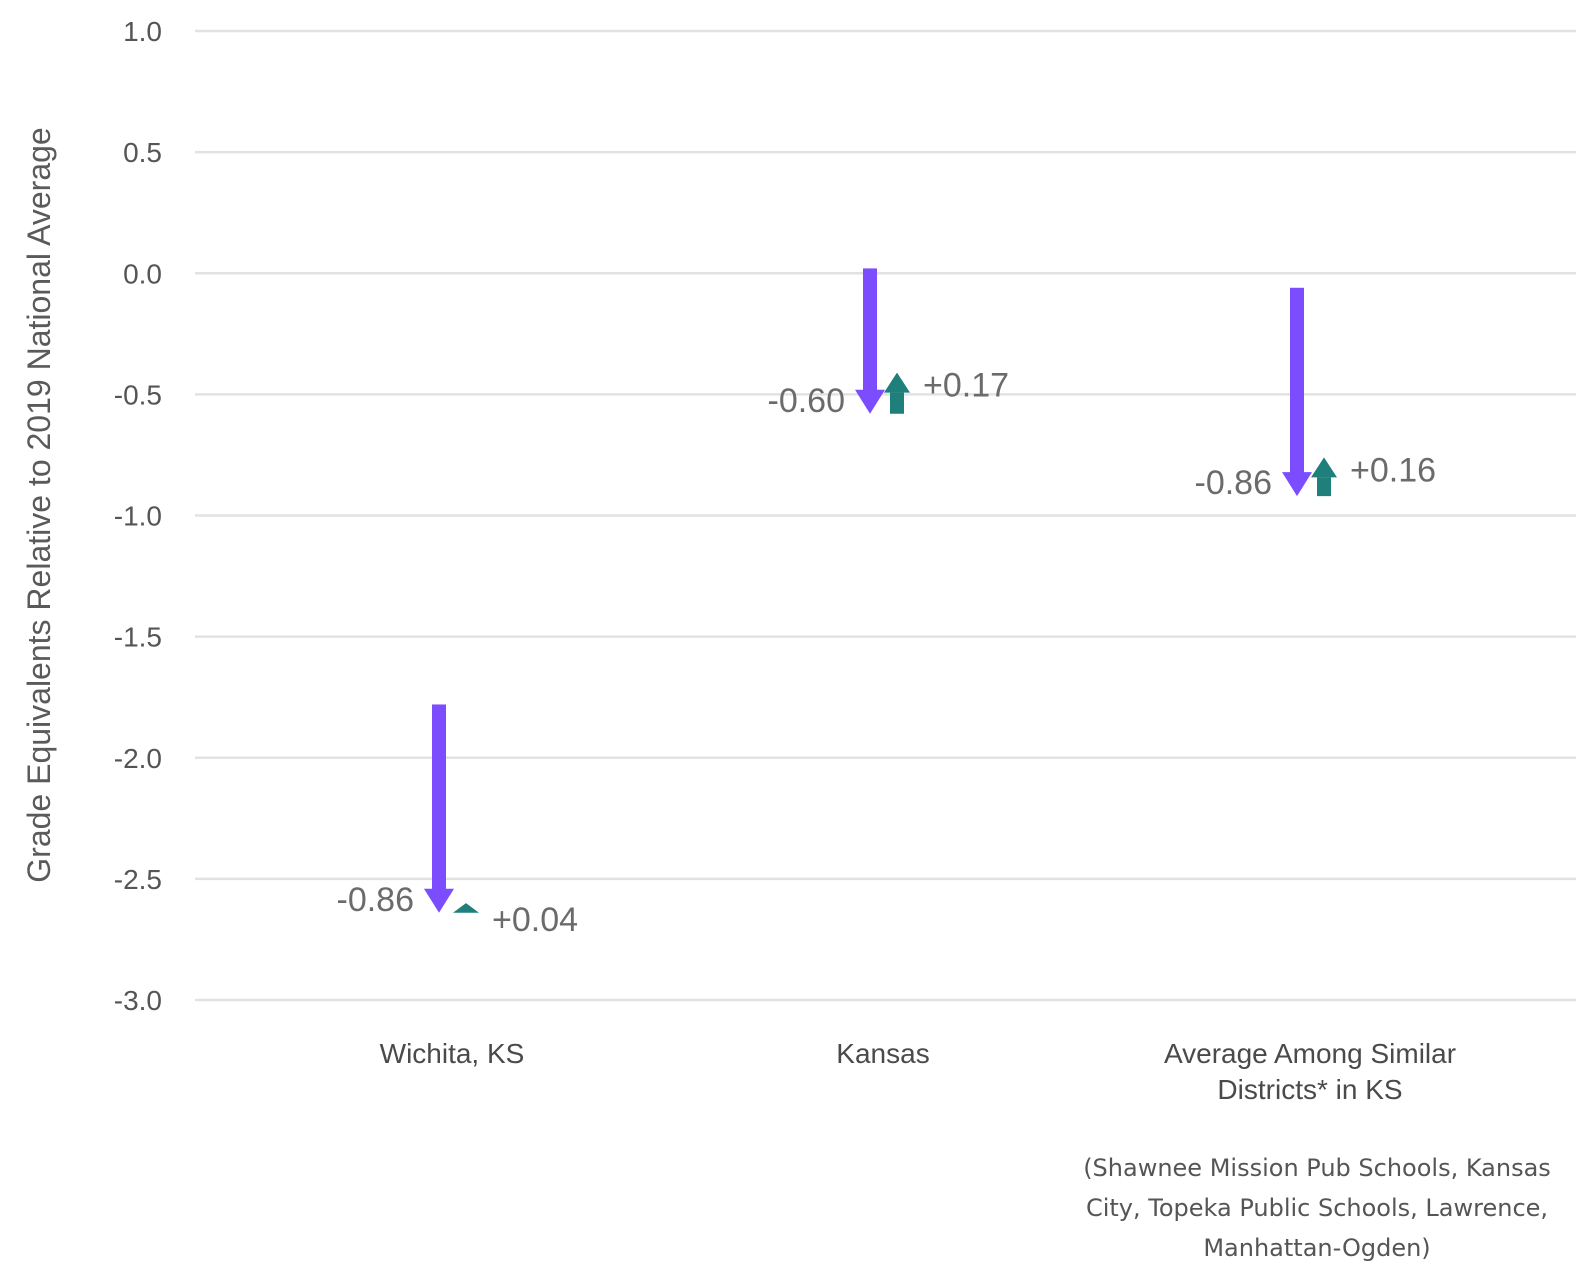 Image resolution: width=1576 pixels, height=1270 pixels. What do you see at coordinates (138, 1000) in the screenshot?
I see `y-tick-label: -3.0` at bounding box center [138, 1000].